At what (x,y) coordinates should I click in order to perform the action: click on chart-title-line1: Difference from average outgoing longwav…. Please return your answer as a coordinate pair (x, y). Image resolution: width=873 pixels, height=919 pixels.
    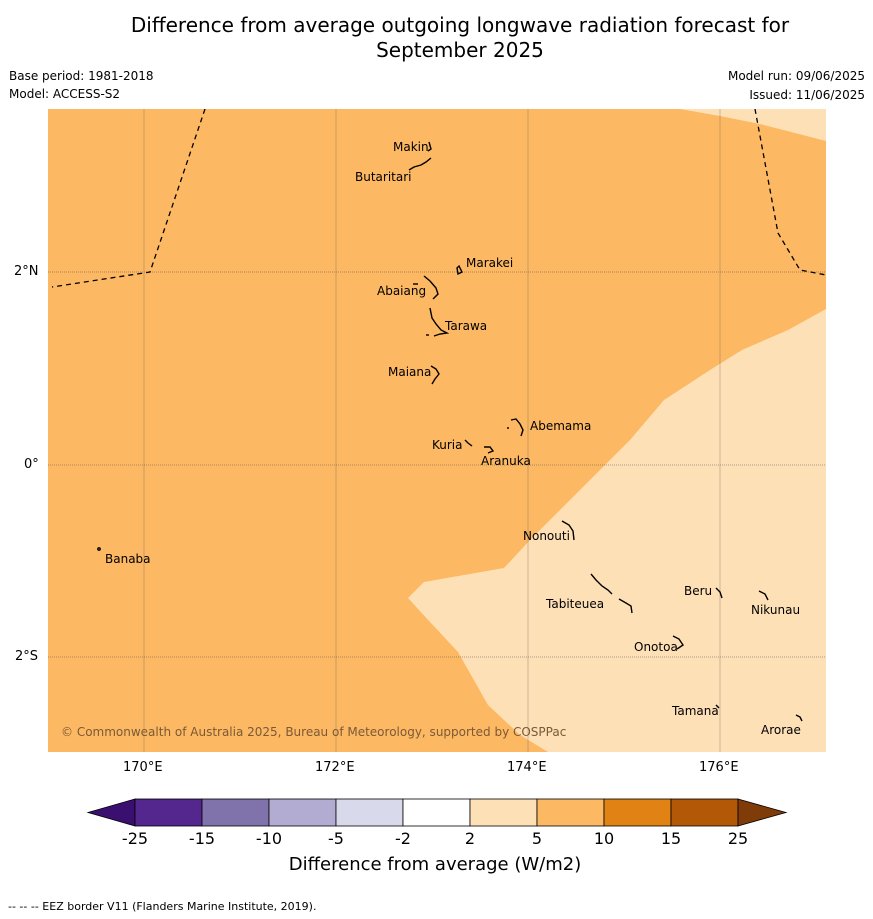
    Looking at the image, I should click on (460, 25).